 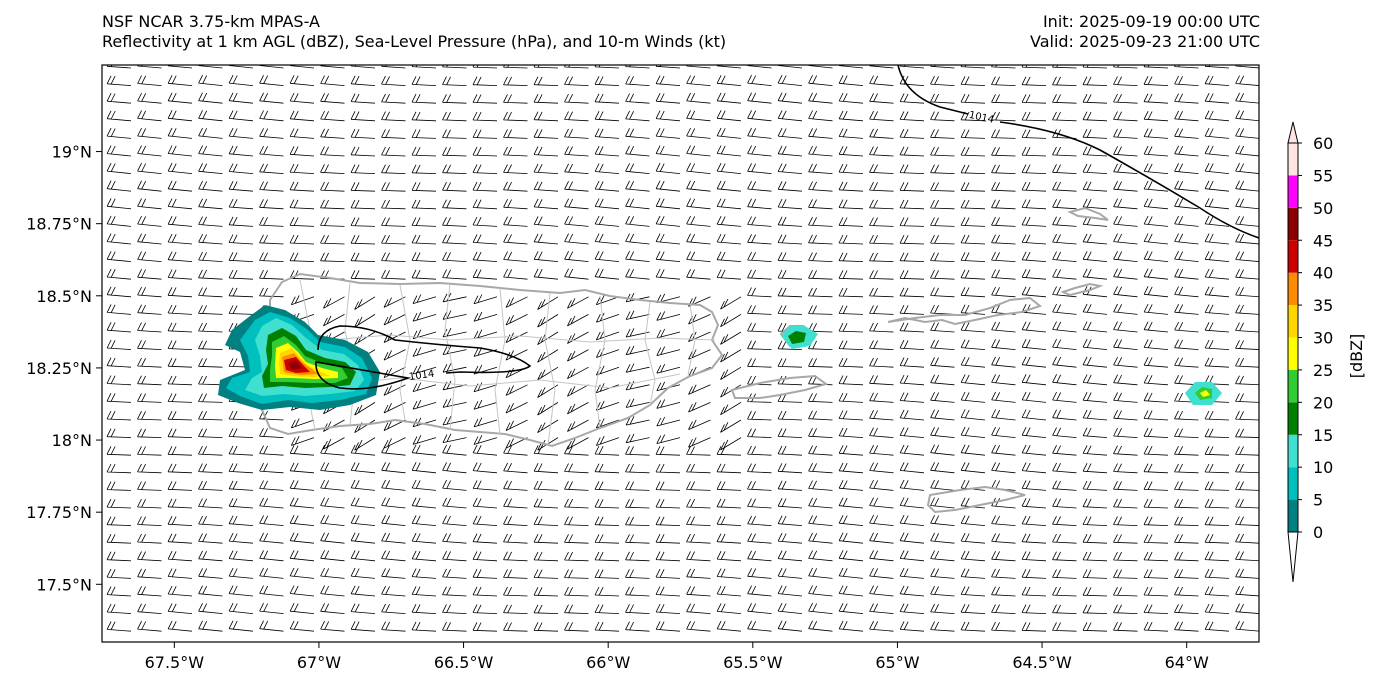 What do you see at coordinates (299, 357) in the screenshot?
I see `reflectivity-west` at bounding box center [299, 357].